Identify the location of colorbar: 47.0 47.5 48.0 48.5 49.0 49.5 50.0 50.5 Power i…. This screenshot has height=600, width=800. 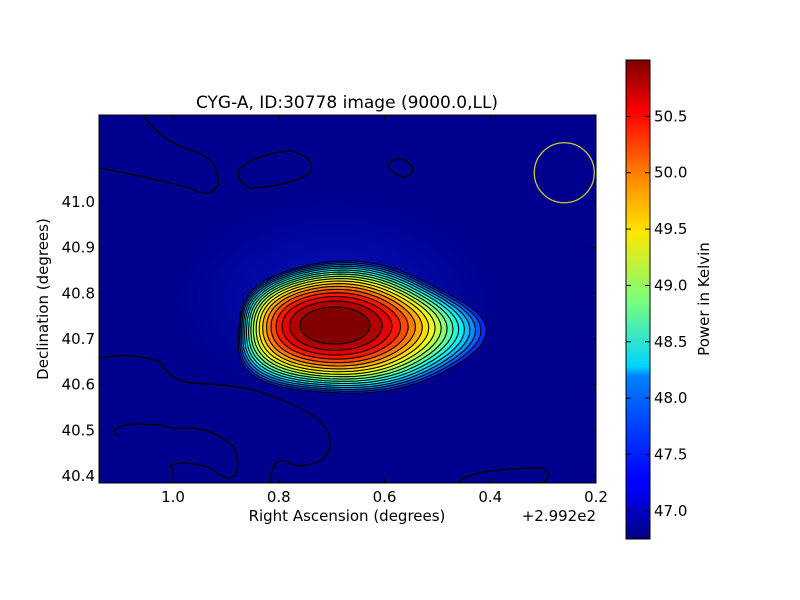
(669, 299).